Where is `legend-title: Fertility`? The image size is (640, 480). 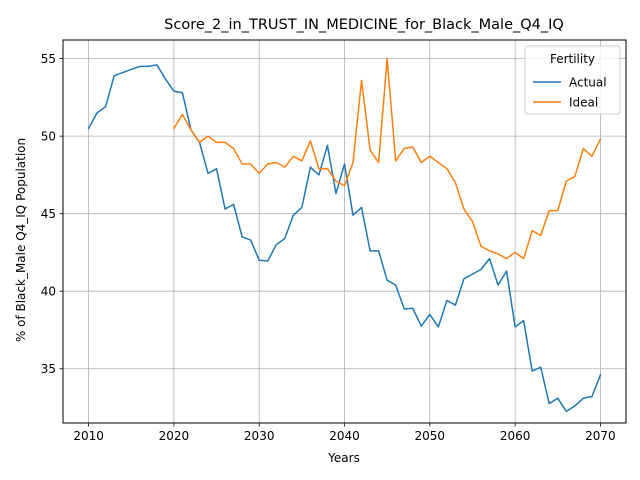
legend-title: Fertility is located at coordinates (572, 59).